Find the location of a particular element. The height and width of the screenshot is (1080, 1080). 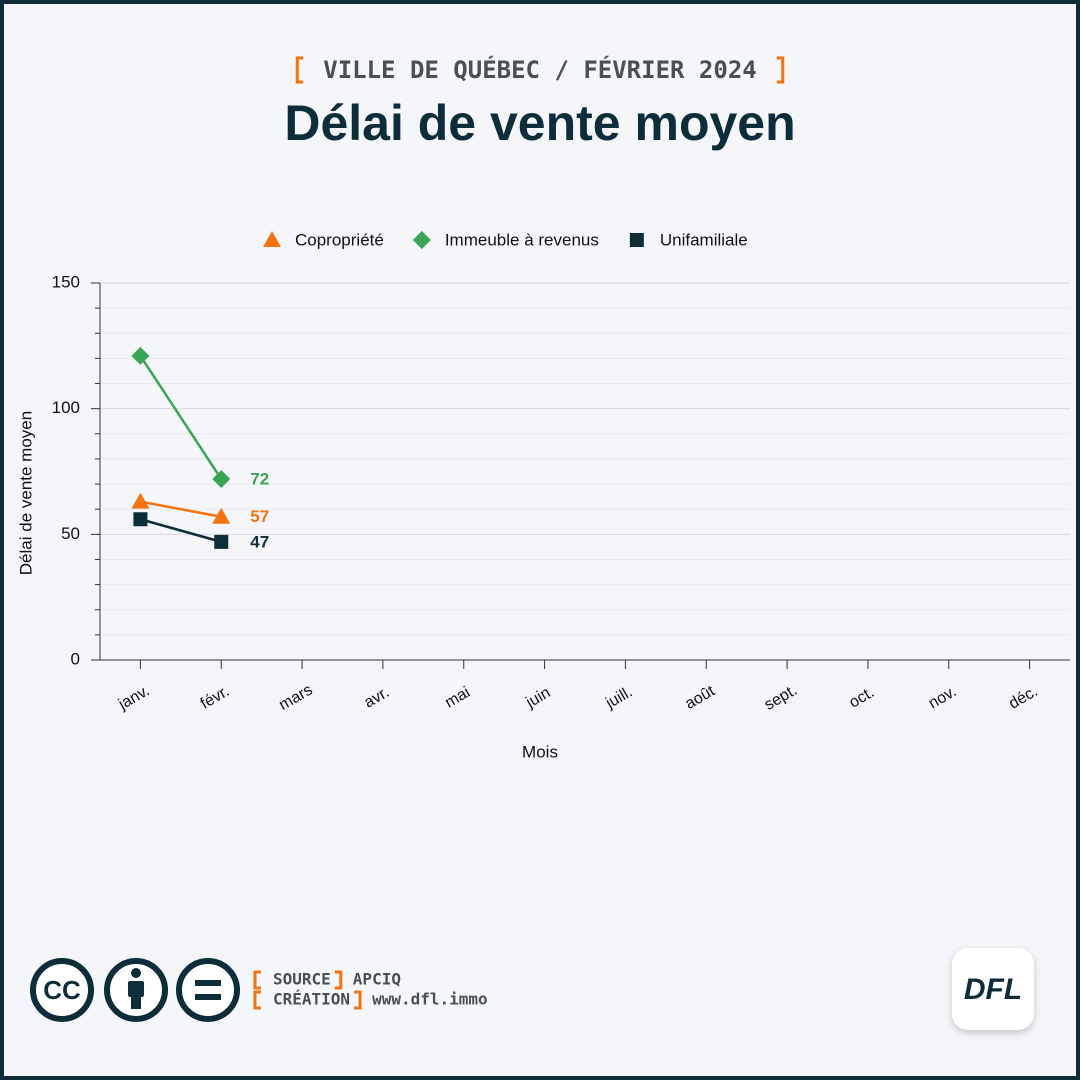

logo-box is located at coordinates (993, 989).